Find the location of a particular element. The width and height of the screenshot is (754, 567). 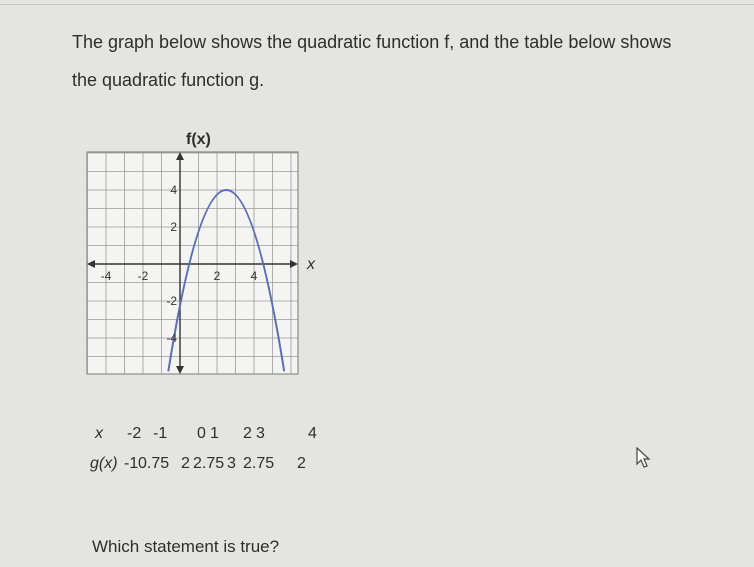

y-tick-label: -2 is located at coordinates (171, 301).